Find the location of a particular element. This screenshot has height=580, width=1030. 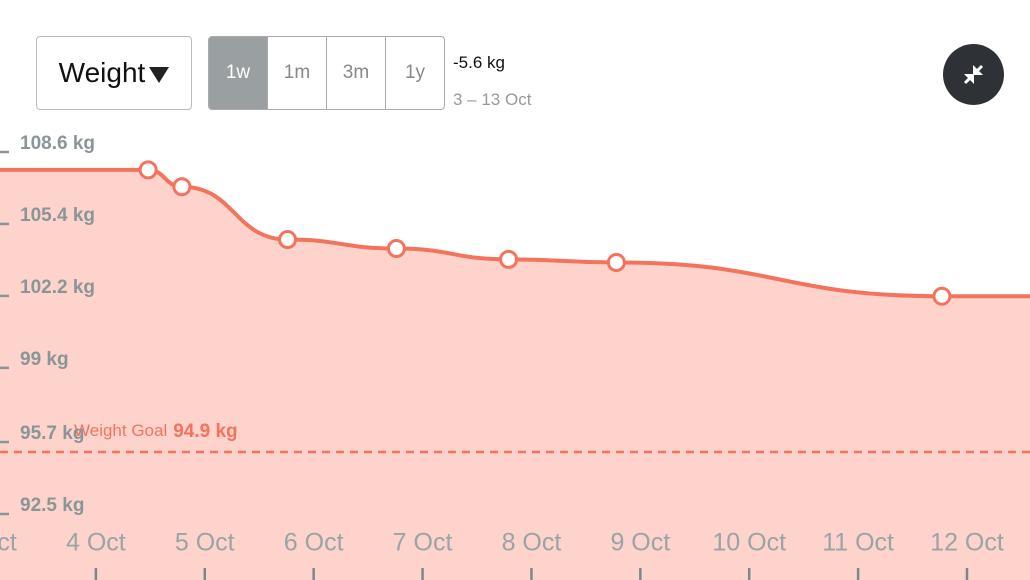

period-button: 1y is located at coordinates (414, 73).